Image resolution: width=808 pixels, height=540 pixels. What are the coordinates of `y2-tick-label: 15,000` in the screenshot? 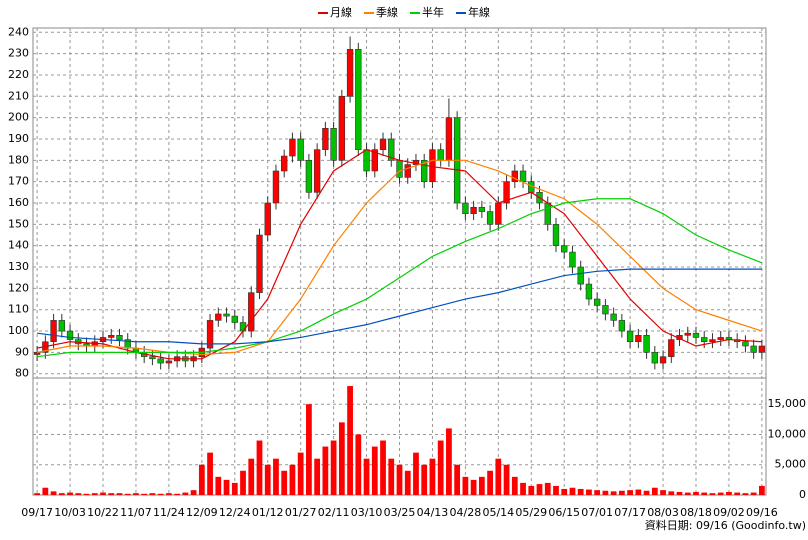 It's located at (787, 403).